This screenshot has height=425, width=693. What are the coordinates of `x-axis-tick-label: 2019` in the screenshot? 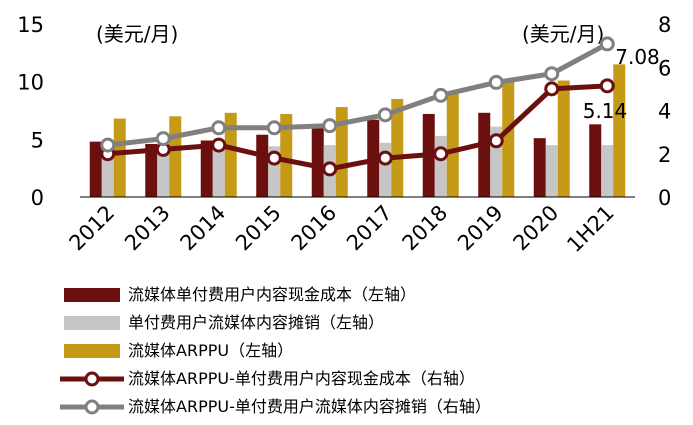 It's located at (480, 228).